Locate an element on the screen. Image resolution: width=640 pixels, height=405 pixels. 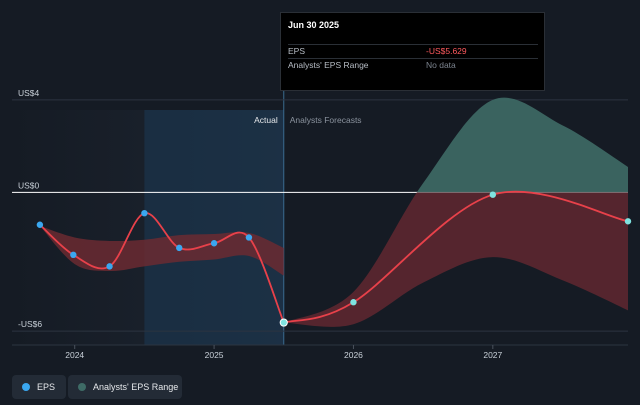
tooltip-date: Jun 30 2025 is located at coordinates (314, 25).